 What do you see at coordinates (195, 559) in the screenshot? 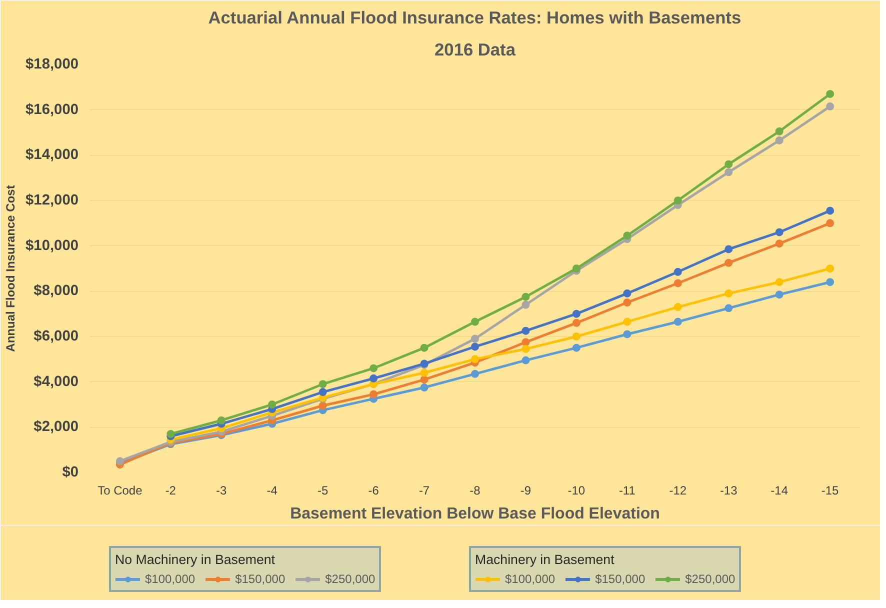
I see `text: No Machinery in Basement` at bounding box center [195, 559].